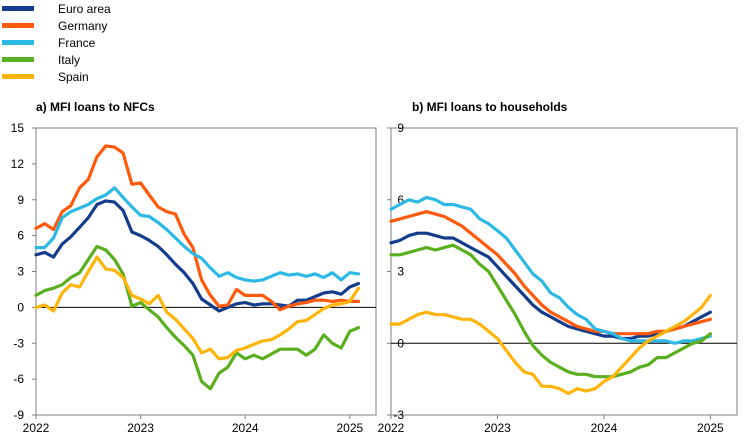 This screenshot has width=748, height=442. Describe the element at coordinates (49, 43) in the screenshot. I see `legend-item: France` at that location.